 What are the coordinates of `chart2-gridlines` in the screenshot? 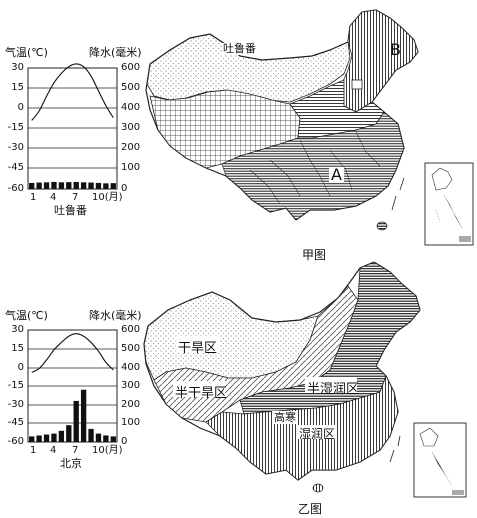 It's located at (72, 386).